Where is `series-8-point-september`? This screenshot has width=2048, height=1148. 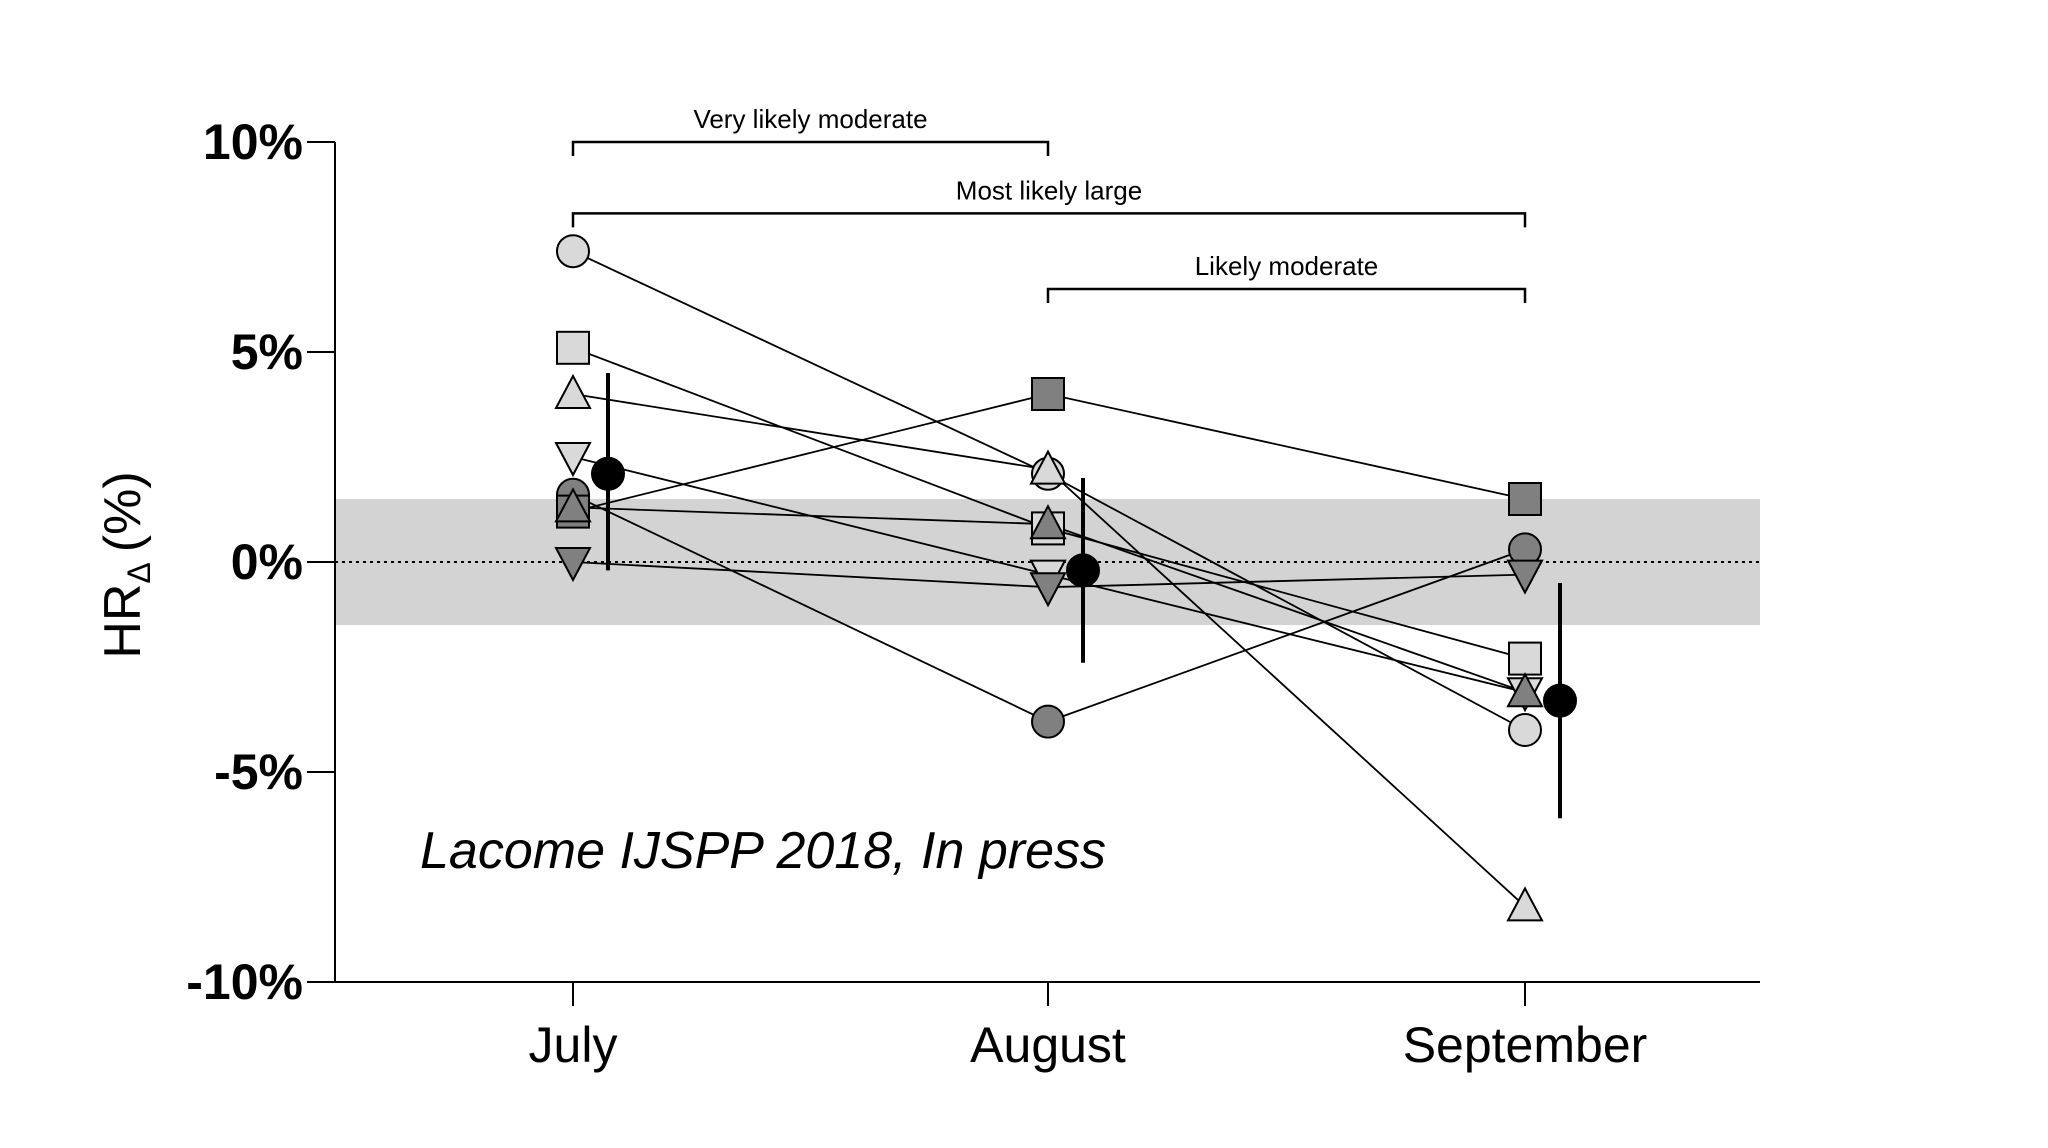 series-8-point-september is located at coordinates (1525, 577).